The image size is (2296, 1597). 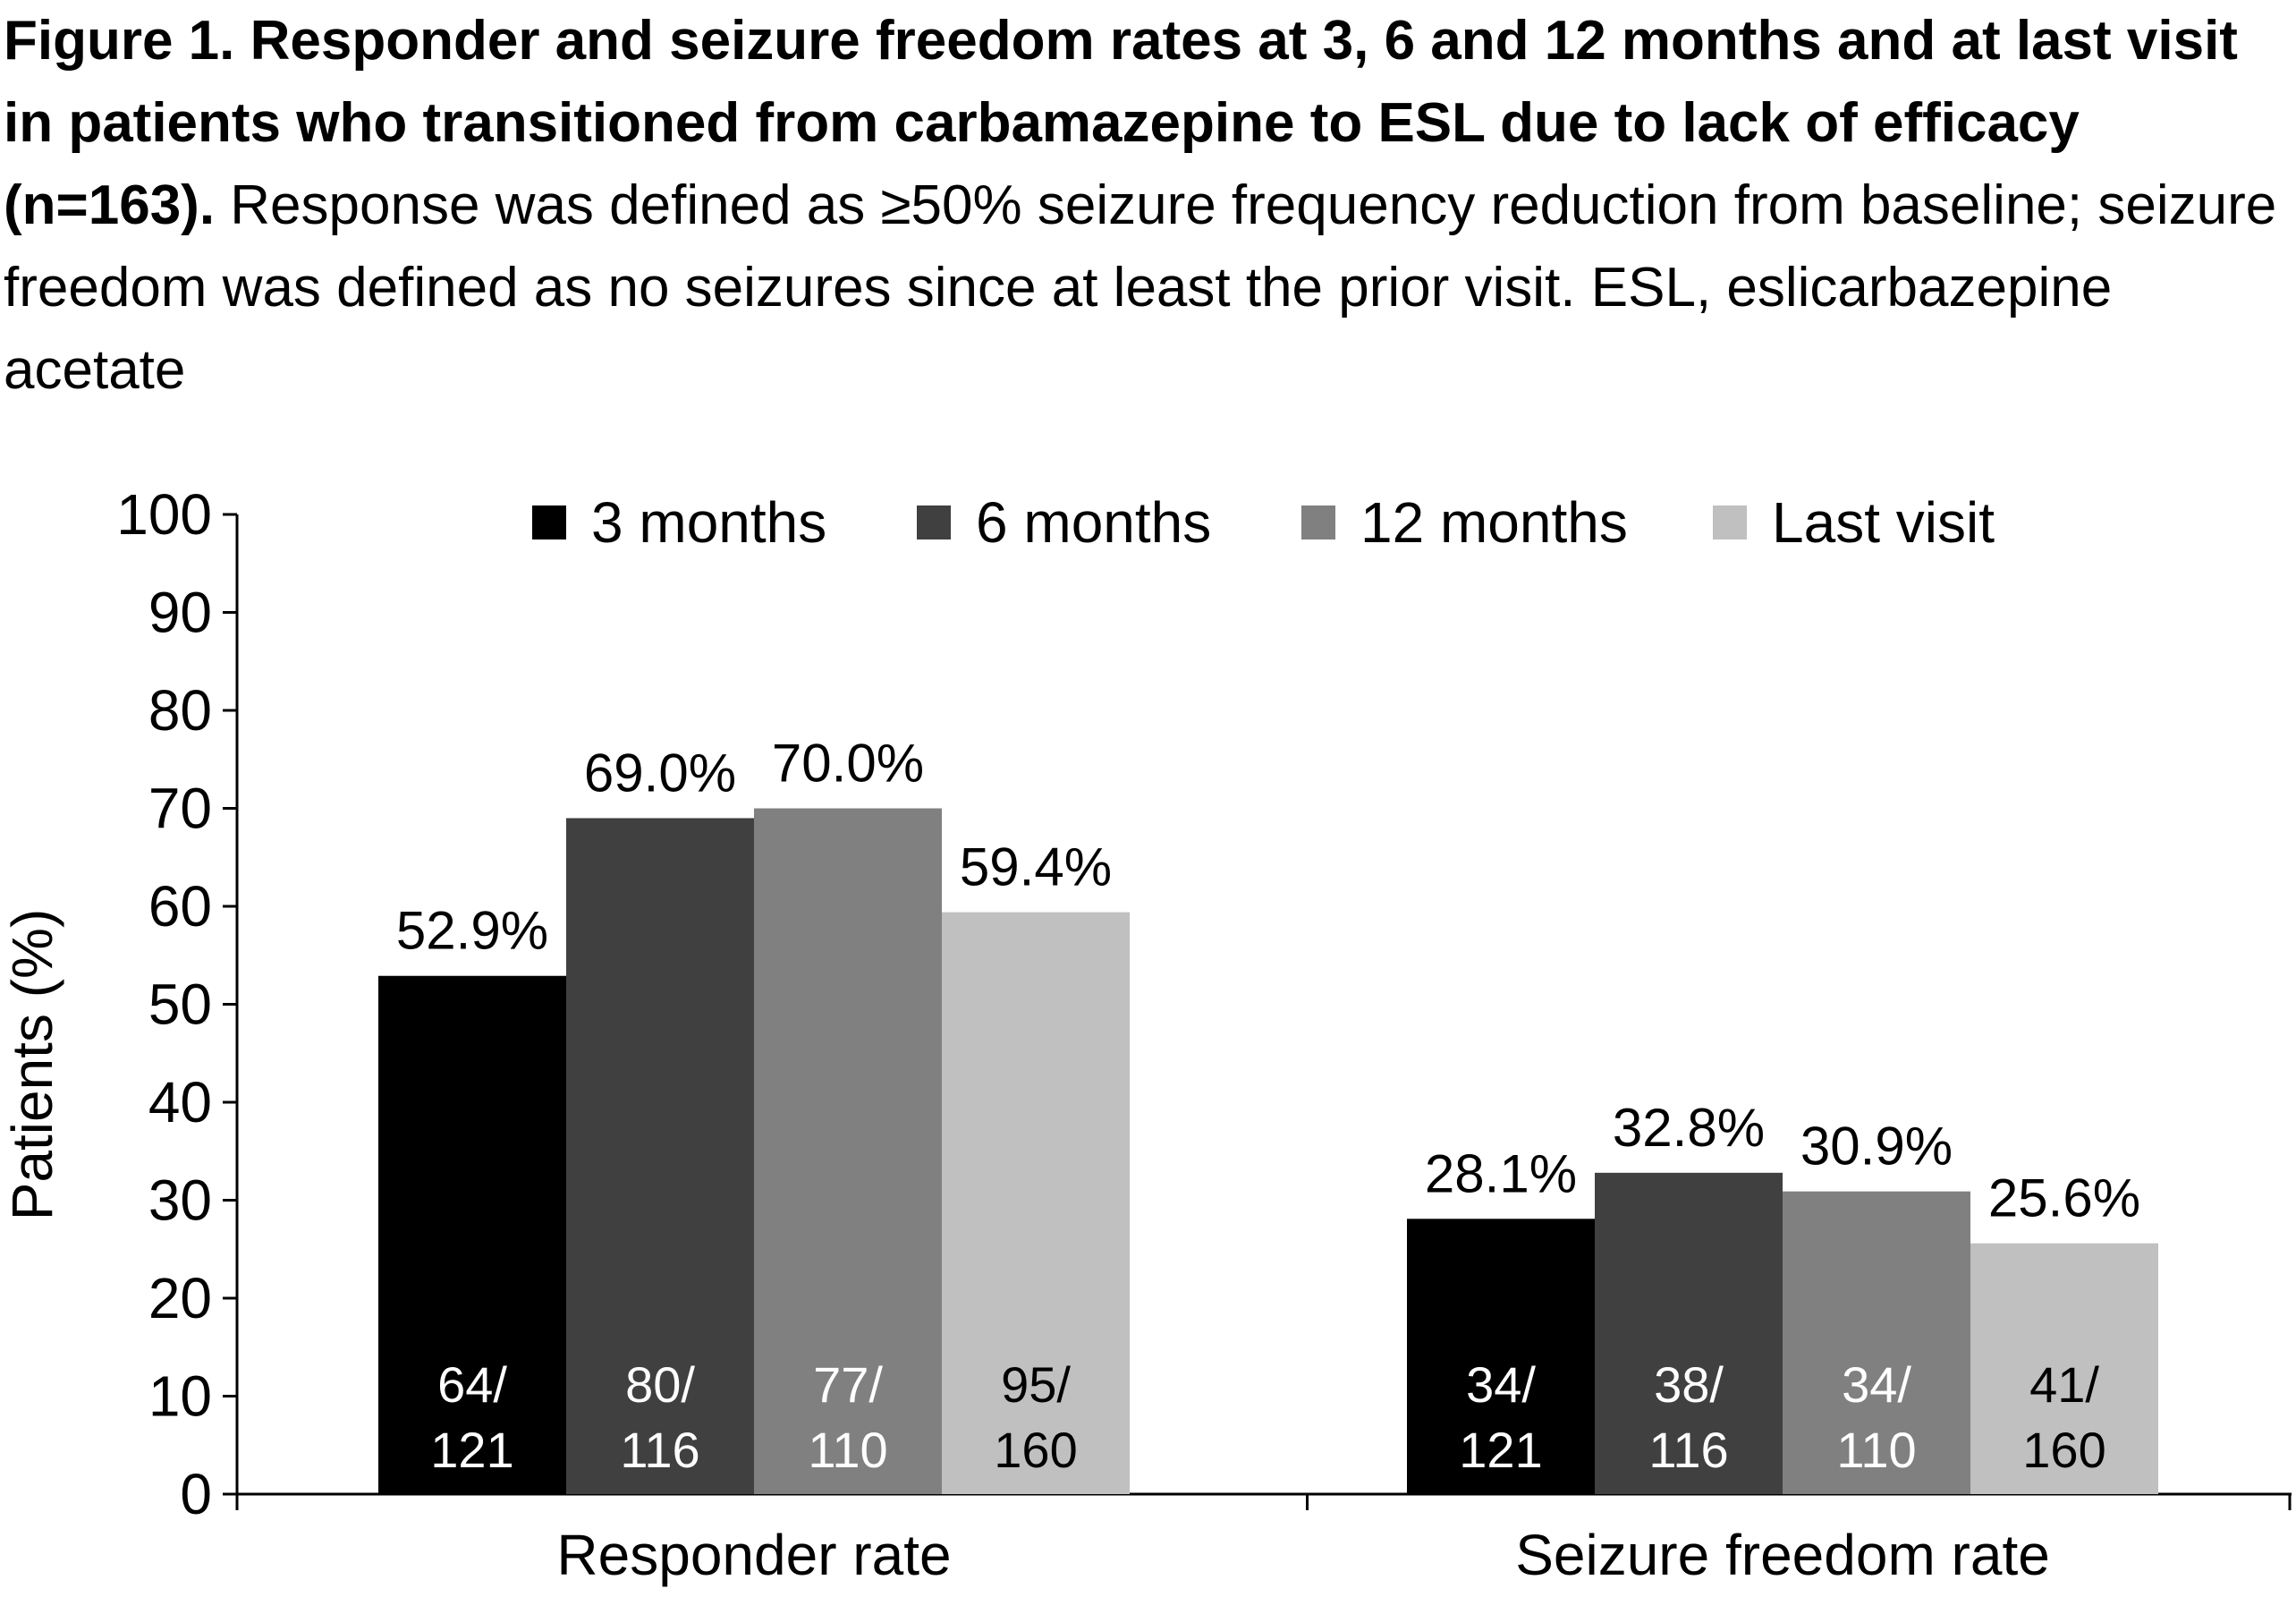 I want to click on x-category-label: Responder rate, so click(x=754, y=1555).